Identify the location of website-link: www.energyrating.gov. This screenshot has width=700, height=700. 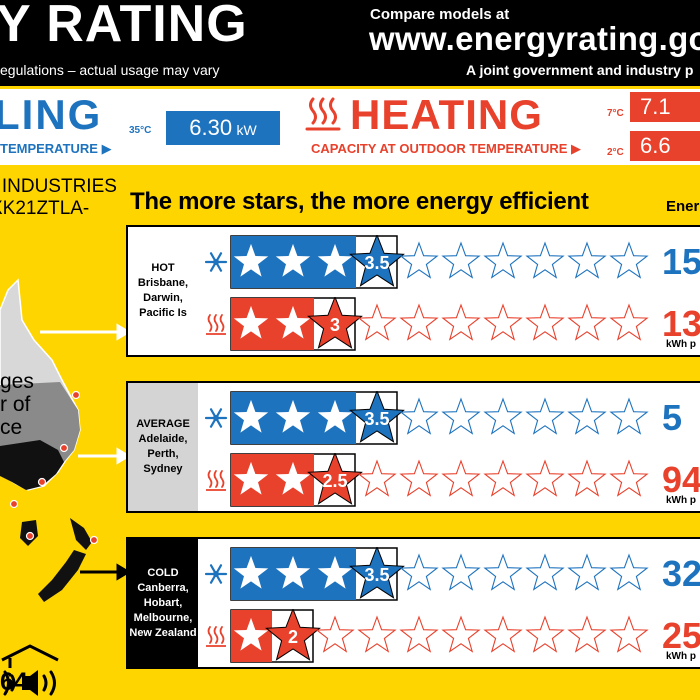
(534, 38).